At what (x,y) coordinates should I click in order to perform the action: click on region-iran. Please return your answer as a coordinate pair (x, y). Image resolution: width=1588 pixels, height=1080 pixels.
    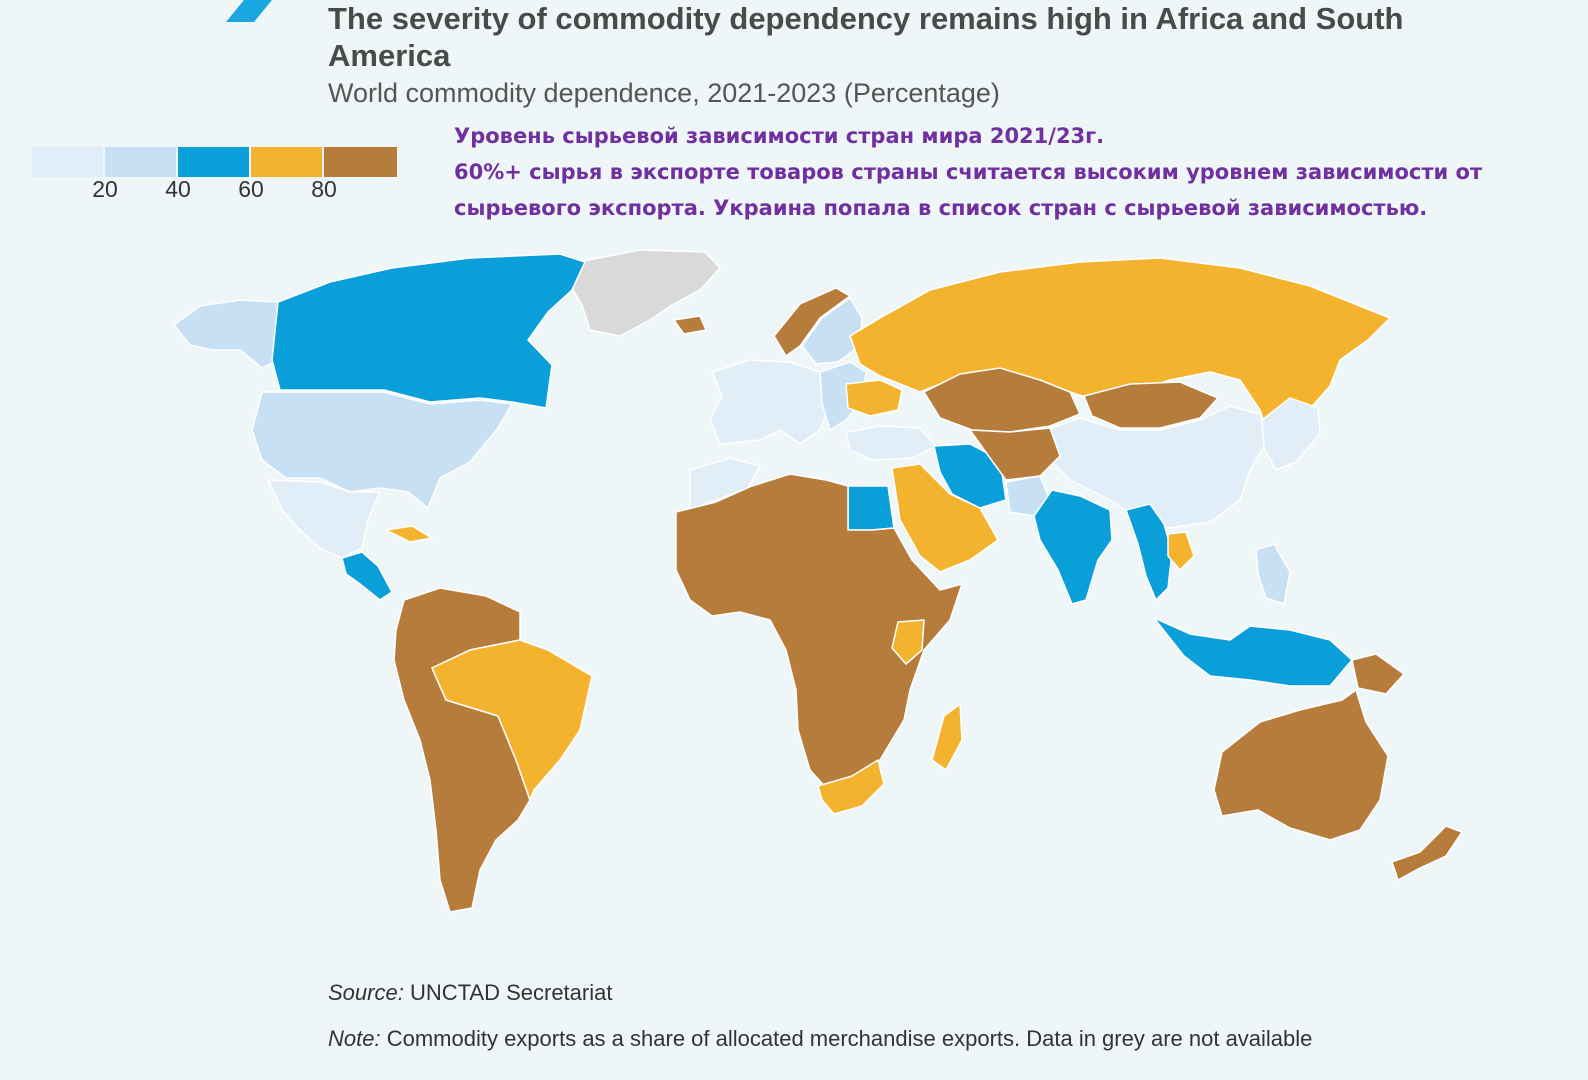
    Looking at the image, I should click on (970, 476).